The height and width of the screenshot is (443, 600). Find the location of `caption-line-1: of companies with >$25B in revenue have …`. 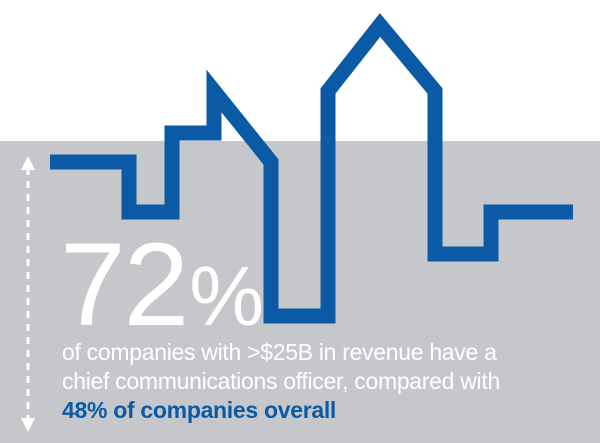

caption-line-1: of companies with >$25B in revenue have … is located at coordinates (279, 352).